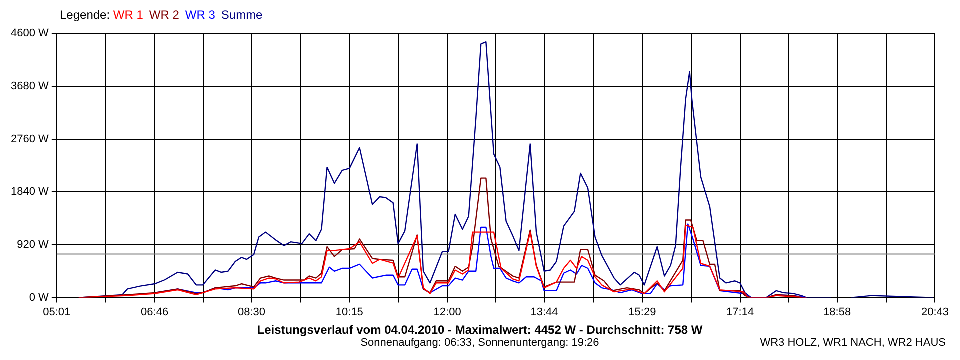 The image size is (960, 360). Describe the element at coordinates (448, 312) in the screenshot. I see `x-tick-label: 12:00` at that location.